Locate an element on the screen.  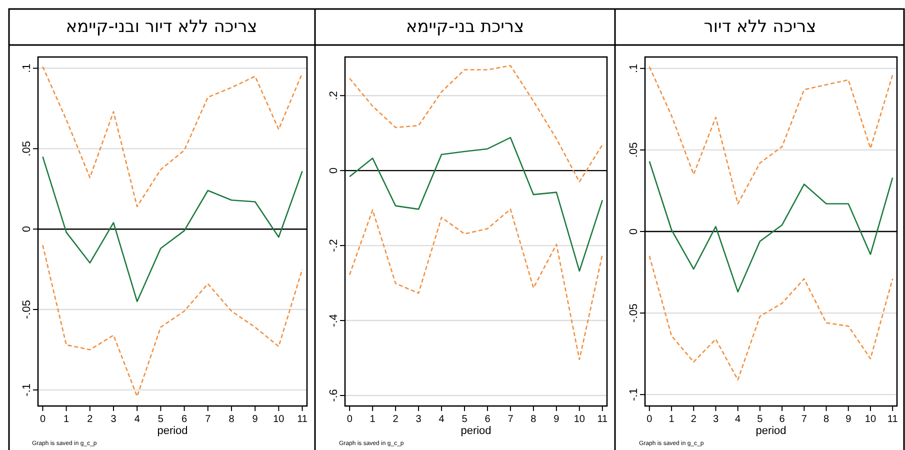
chart-title: צריכת בני-קיימא is located at coordinates (465, 27).